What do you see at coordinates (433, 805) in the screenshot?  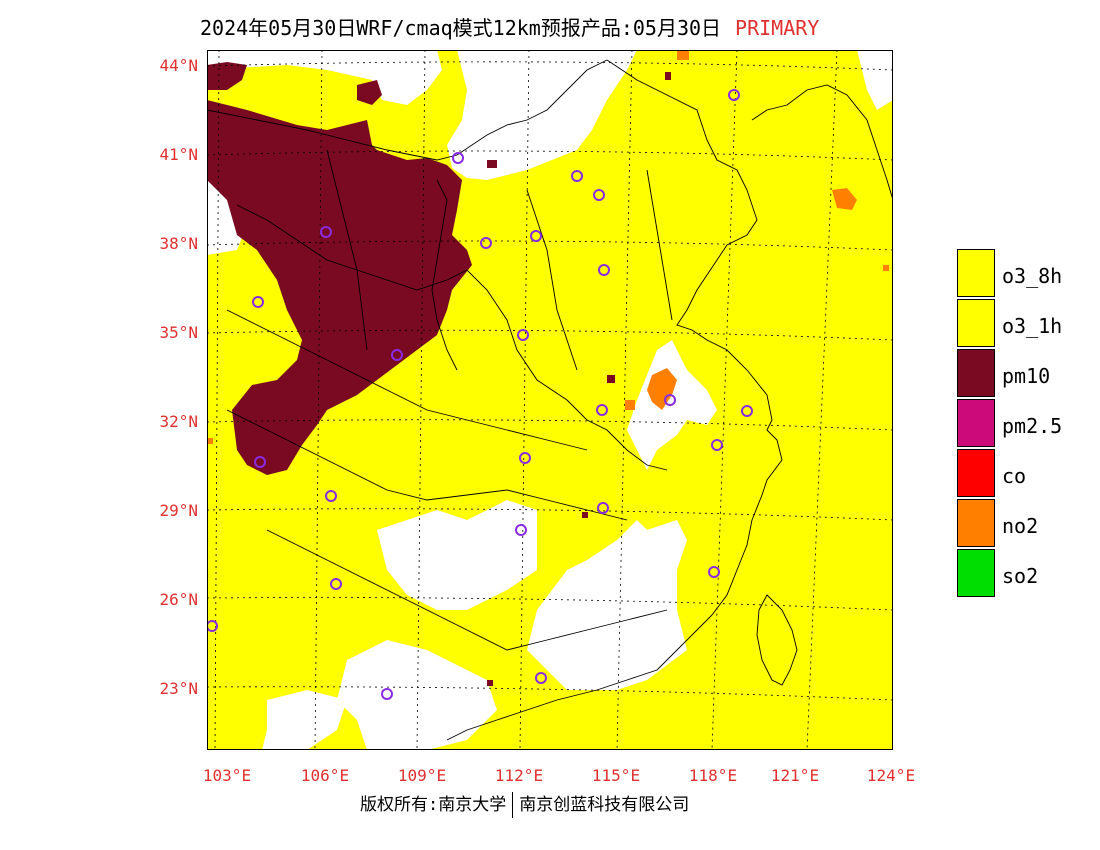 I see `footer-left: 版权所有:南京大学` at bounding box center [433, 805].